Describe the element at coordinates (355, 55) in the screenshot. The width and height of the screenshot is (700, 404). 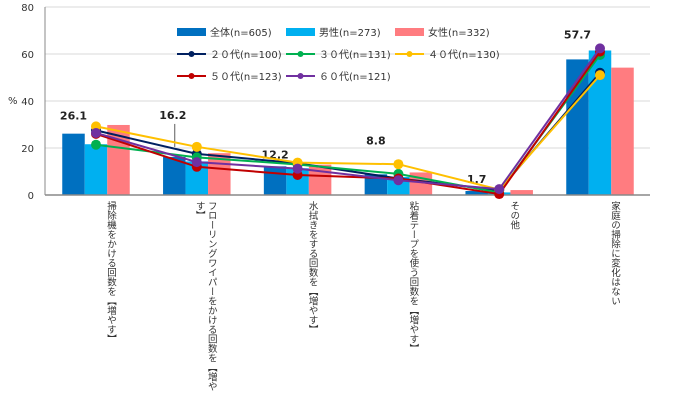
I see `legend-label: ３０代(n=131)` at that location.